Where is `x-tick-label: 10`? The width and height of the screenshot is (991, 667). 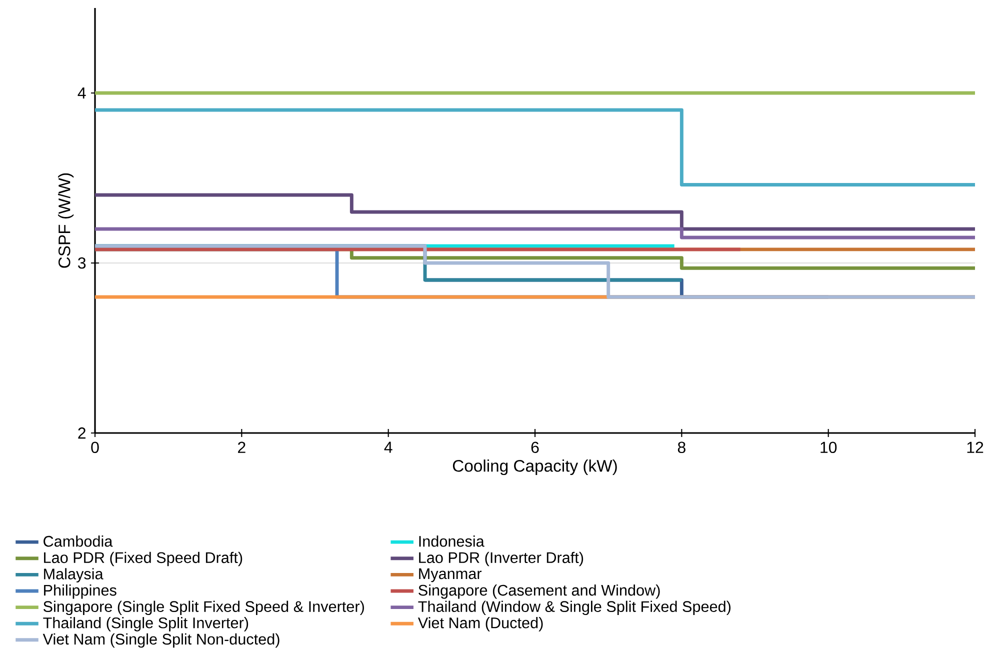 x-tick-label: 10 is located at coordinates (828, 448).